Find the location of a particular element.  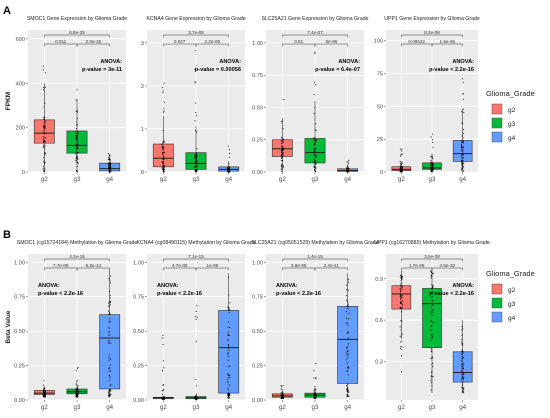

comparison-p-value: 7.1e-15 is located at coordinates (196, 256).